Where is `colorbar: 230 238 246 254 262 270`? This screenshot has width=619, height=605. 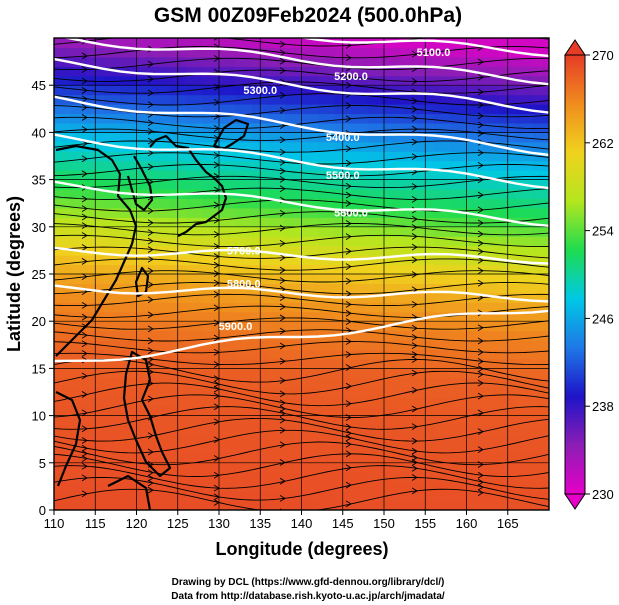 colorbar: 230 238 246 254 262 270 is located at coordinates (589, 274).